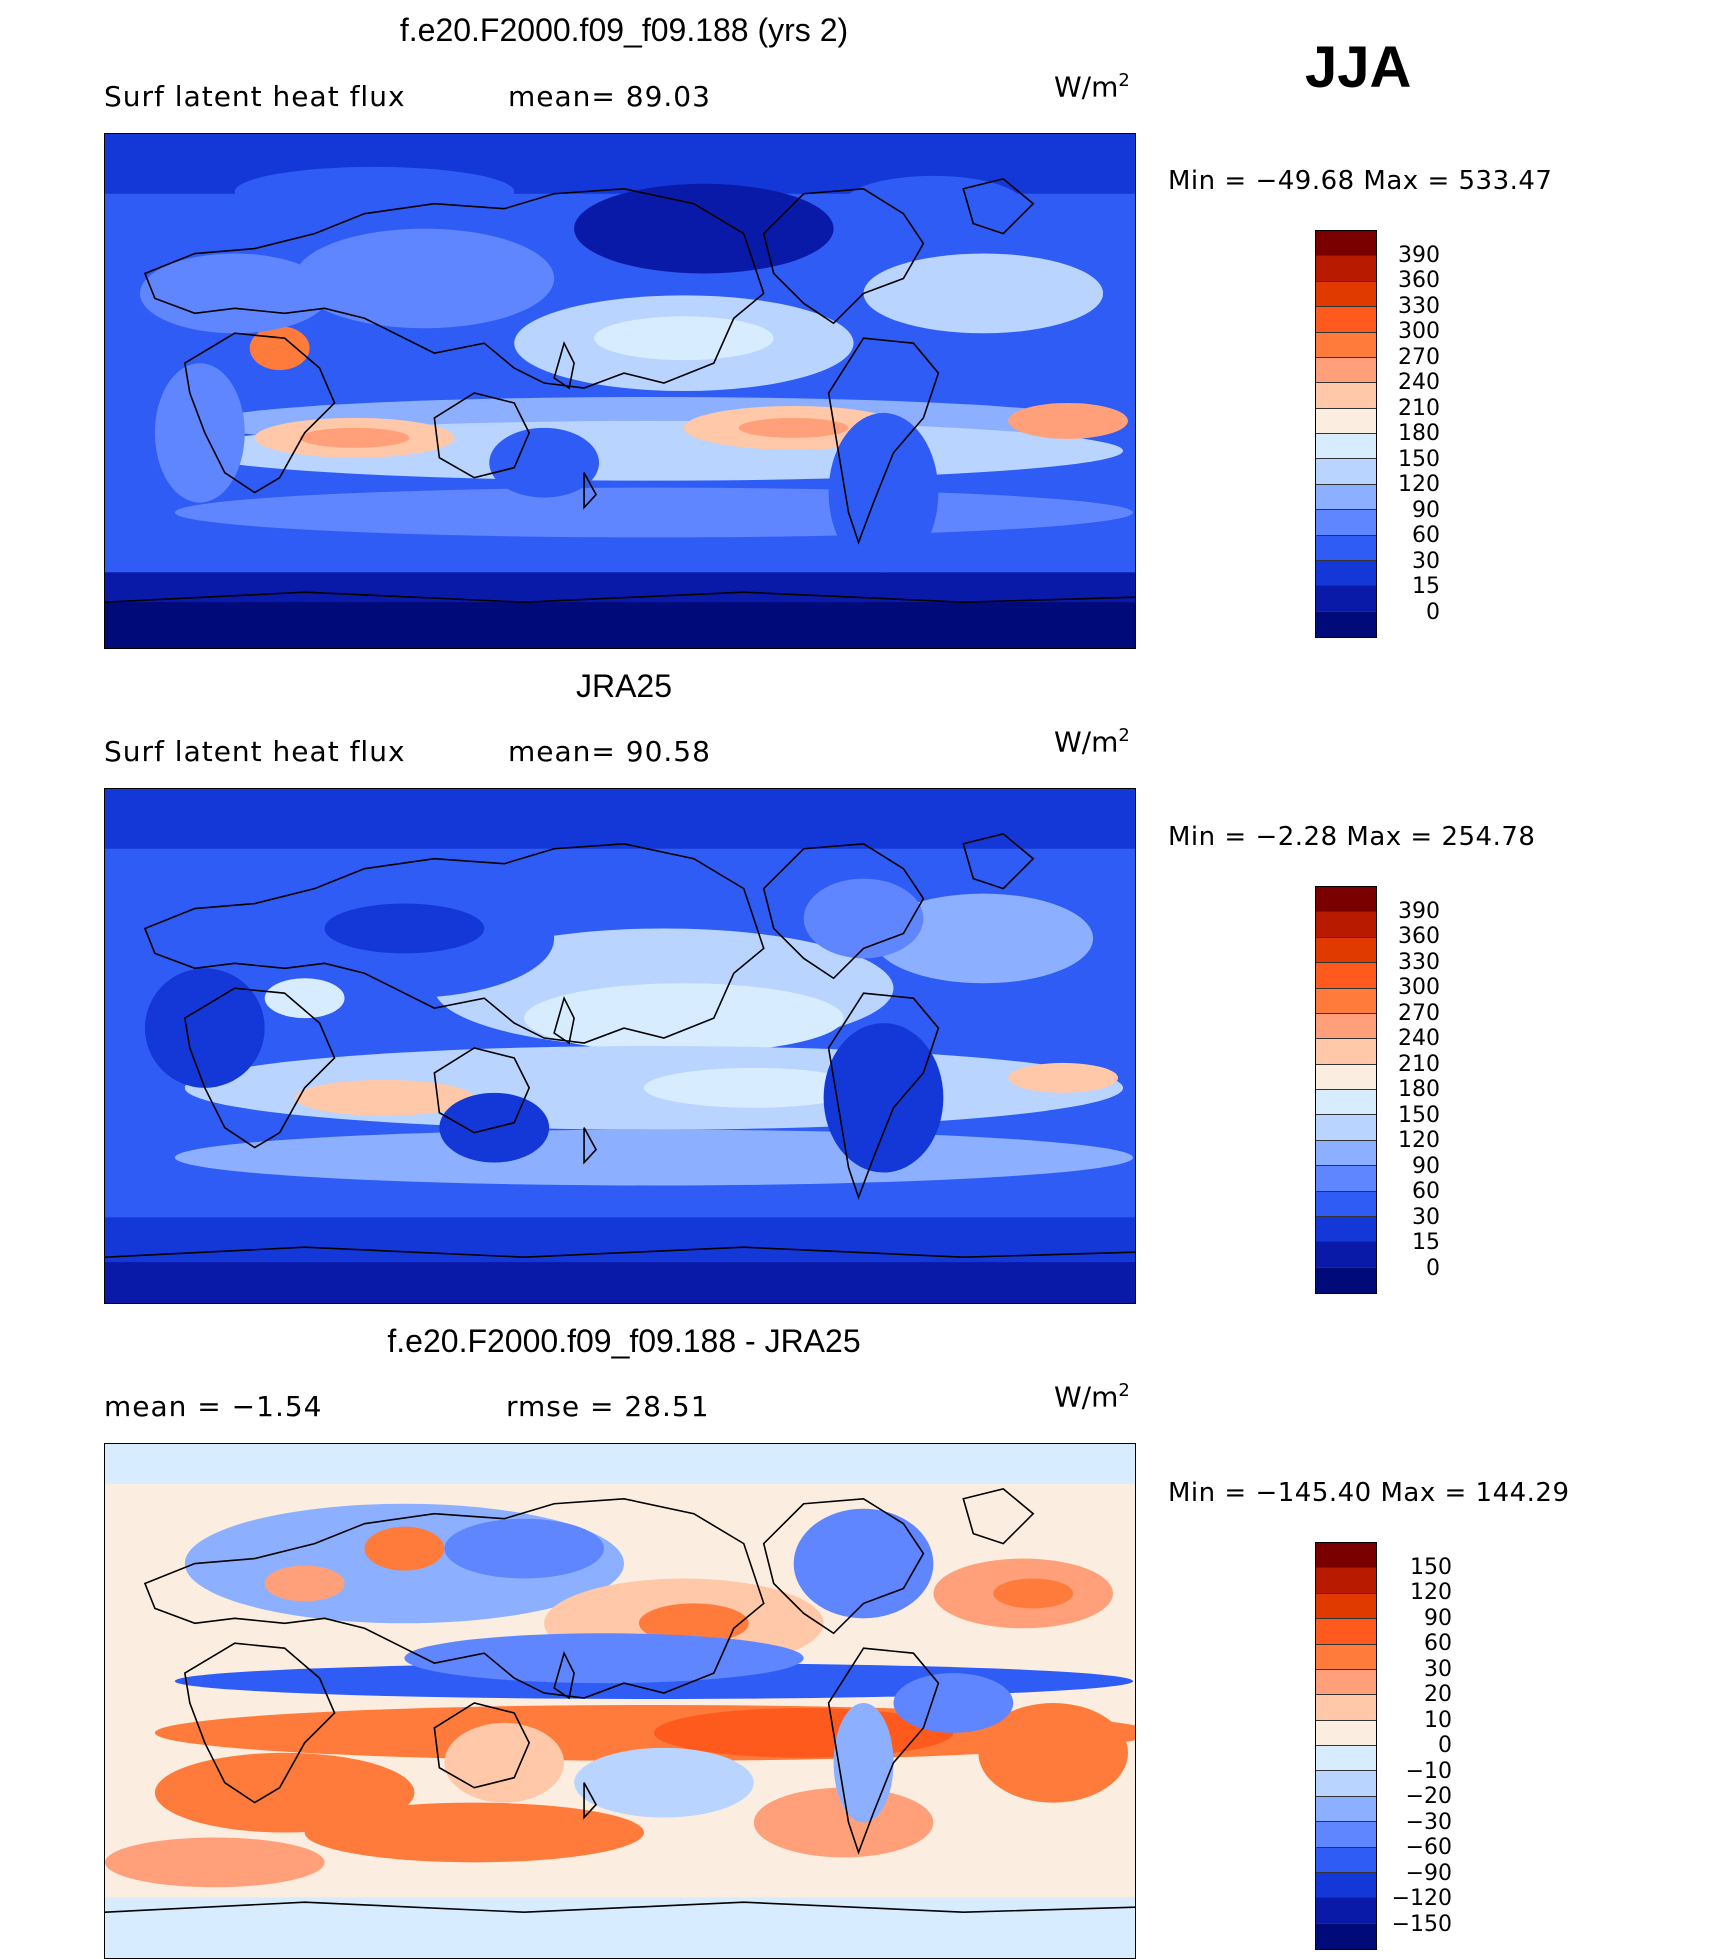 This screenshot has height=1959, width=1710. Describe the element at coordinates (1438, 1720) in the screenshot. I see `colorbar-tick-label: 10` at that location.